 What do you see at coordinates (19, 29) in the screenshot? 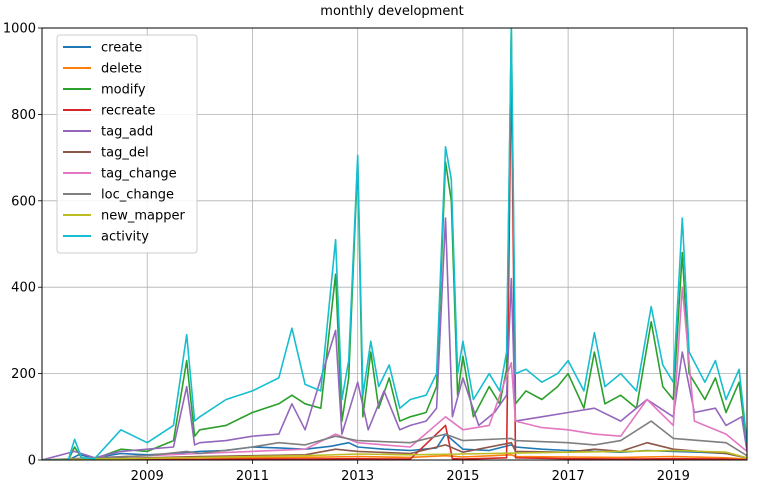
I see `y-tick-label: 1000` at bounding box center [19, 29].